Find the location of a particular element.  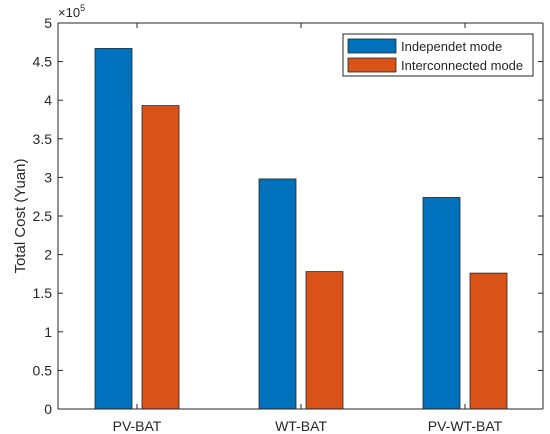

y-tick-label: 0 is located at coordinates (48, 409).